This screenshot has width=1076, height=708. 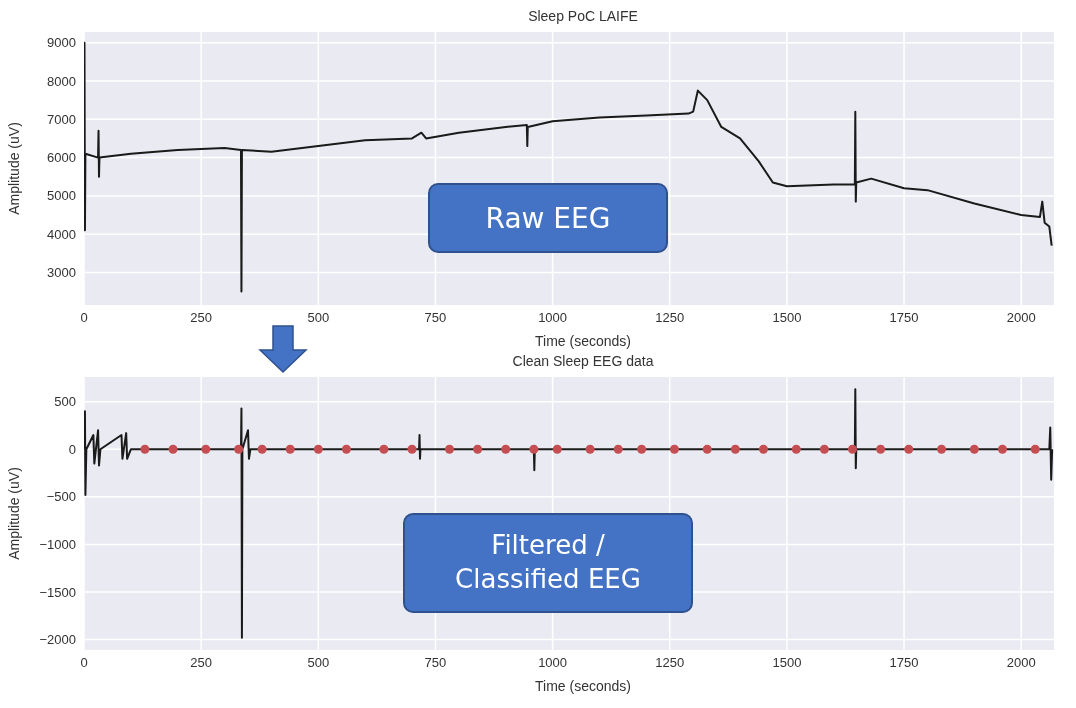 What do you see at coordinates (61, 119) in the screenshot?
I see `y-tick-label: 7000` at bounding box center [61, 119].